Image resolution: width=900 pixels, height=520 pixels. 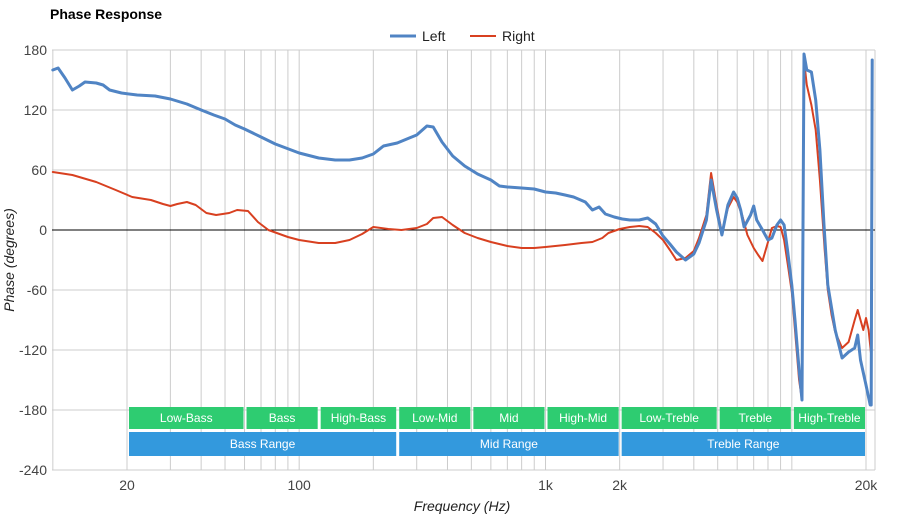 I want to click on subrange-band-label: High-Treble, so click(x=829, y=418).